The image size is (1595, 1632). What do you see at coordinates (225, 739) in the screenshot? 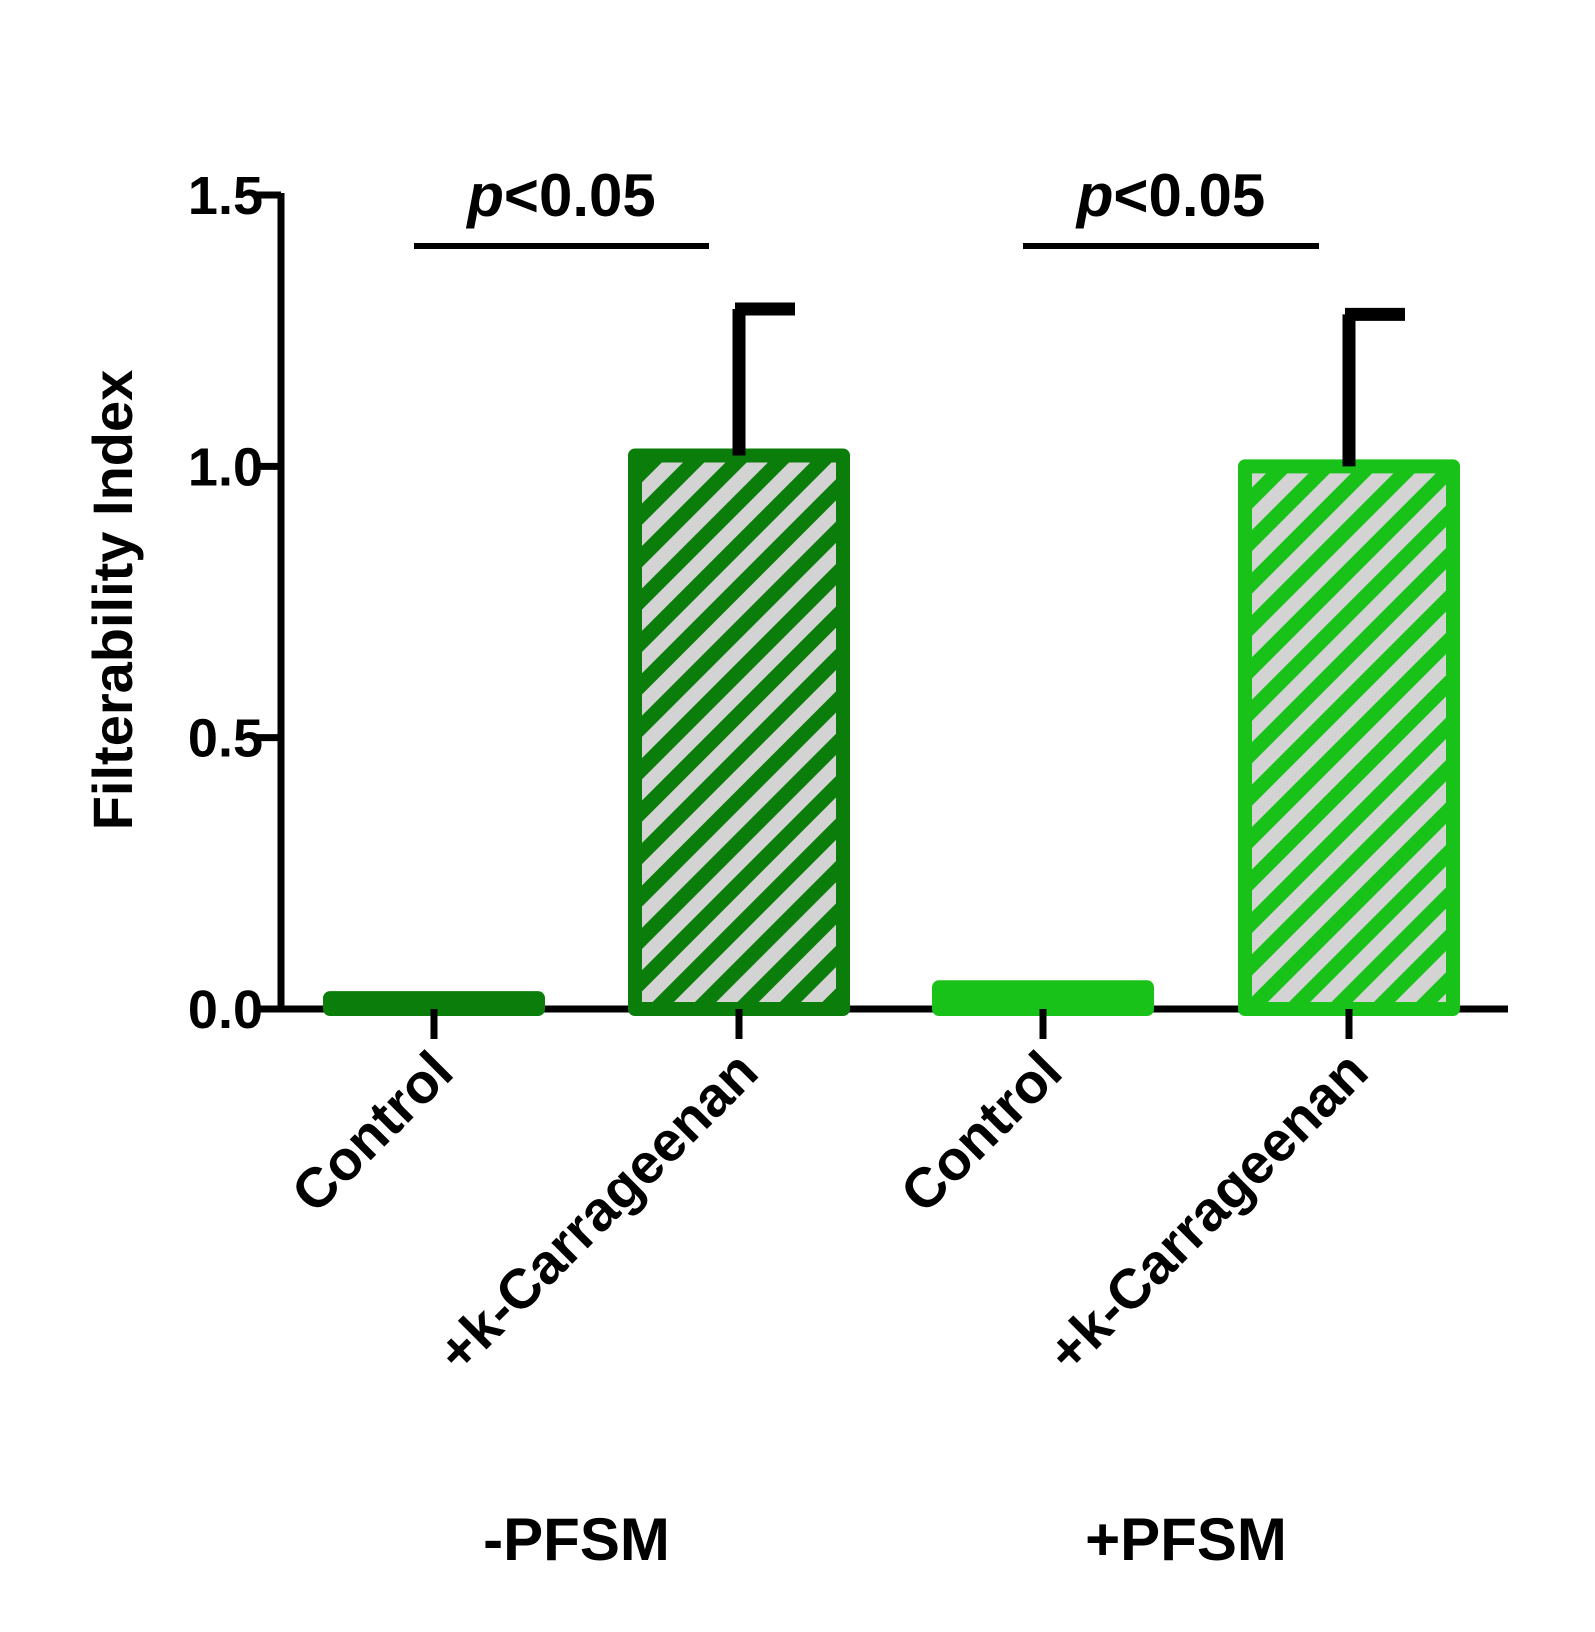
I see `y-tick-label: 0.5` at bounding box center [225, 739].